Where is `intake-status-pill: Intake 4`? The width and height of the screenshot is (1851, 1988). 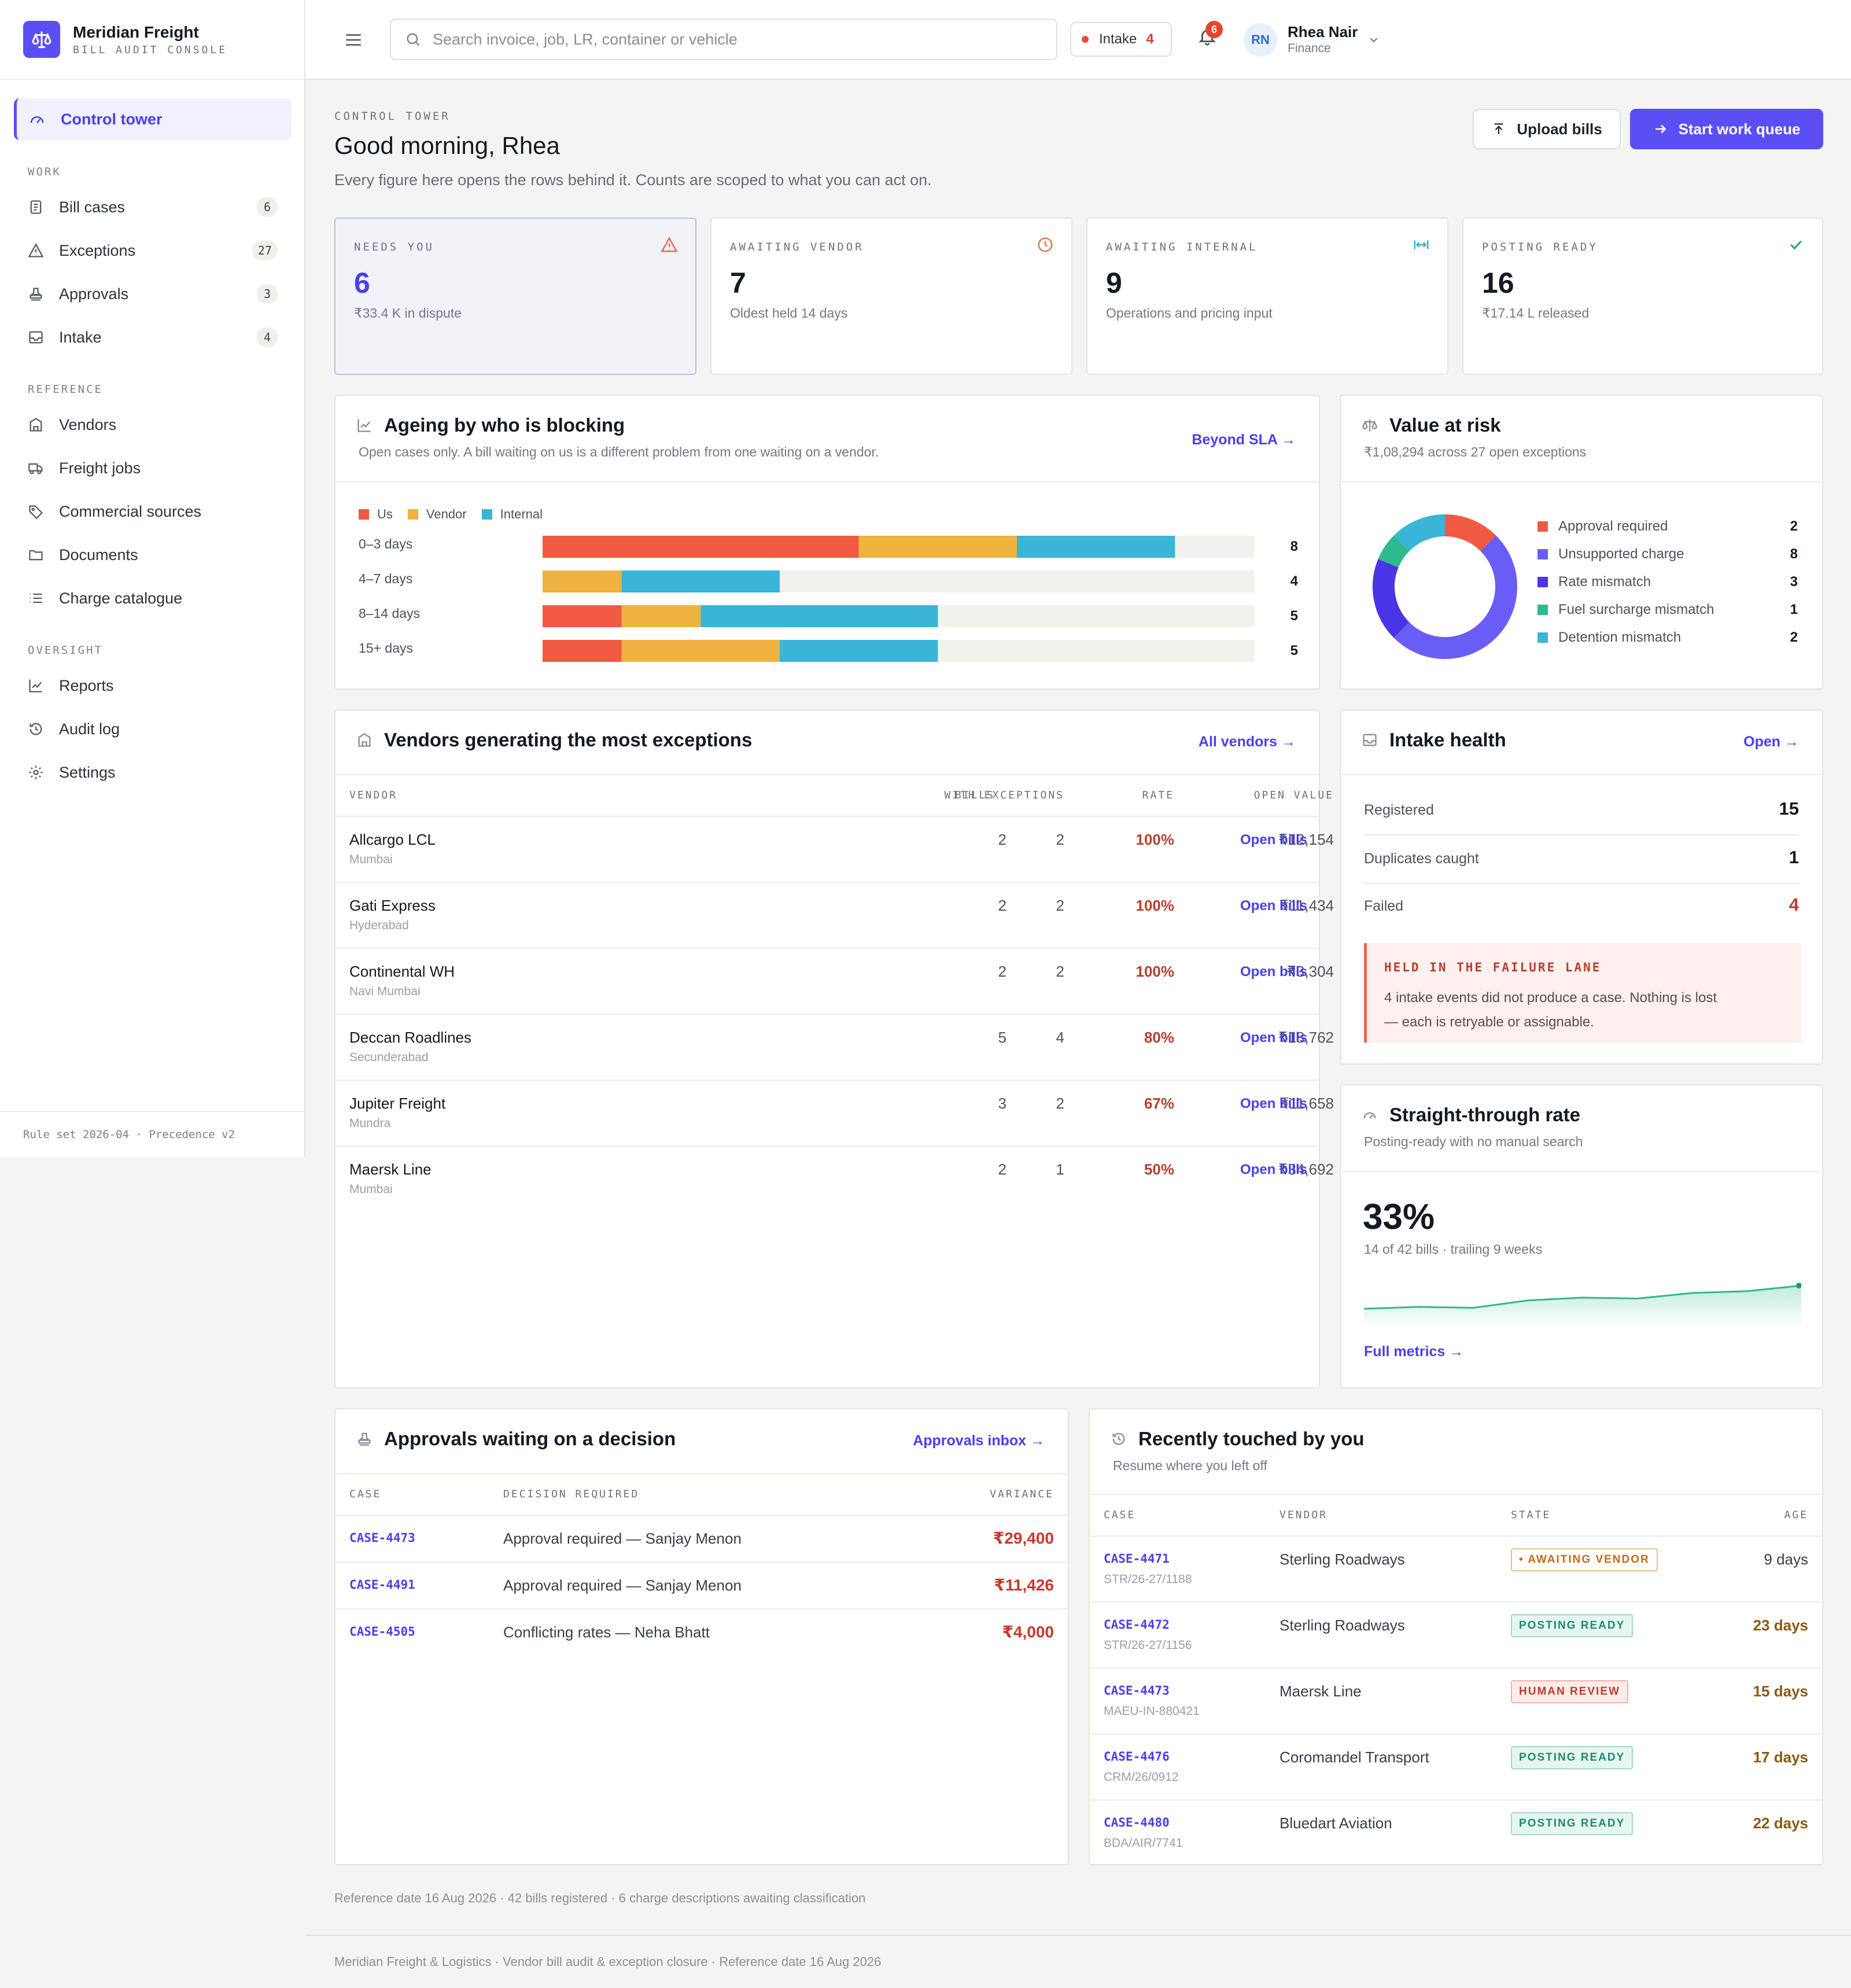 intake-status-pill: Intake 4 is located at coordinates (1121, 40).